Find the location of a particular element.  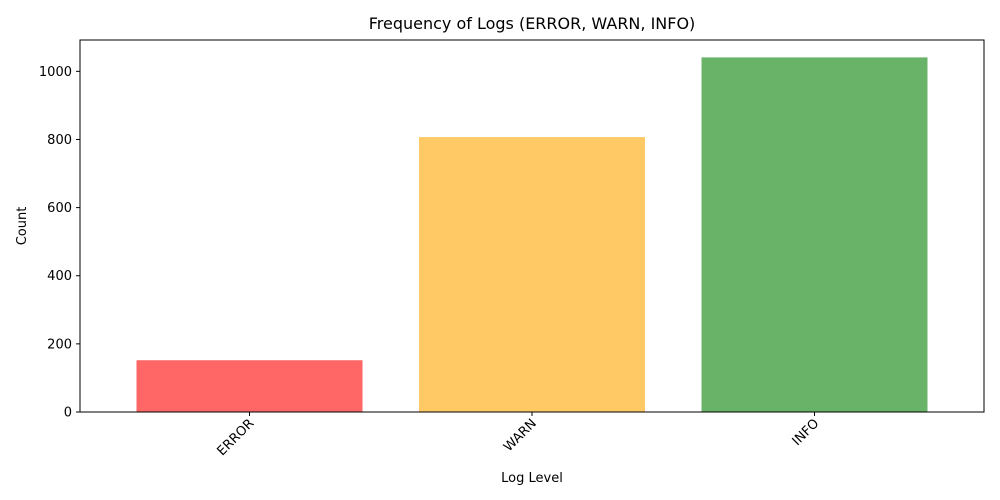

y-tick-label: 200 is located at coordinates (59, 344).